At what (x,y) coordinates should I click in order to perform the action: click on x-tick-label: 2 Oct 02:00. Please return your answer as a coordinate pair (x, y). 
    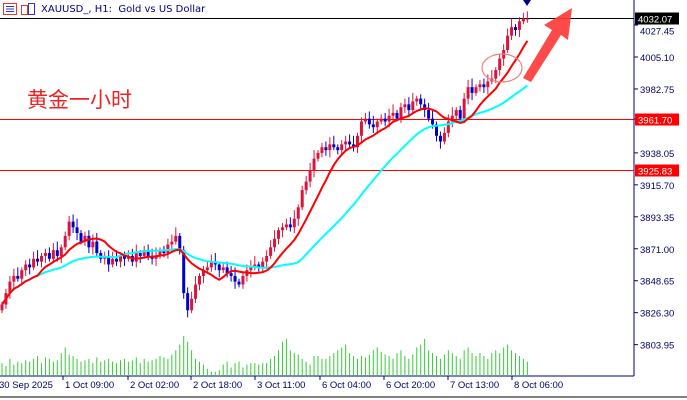
    Looking at the image, I should click on (154, 385).